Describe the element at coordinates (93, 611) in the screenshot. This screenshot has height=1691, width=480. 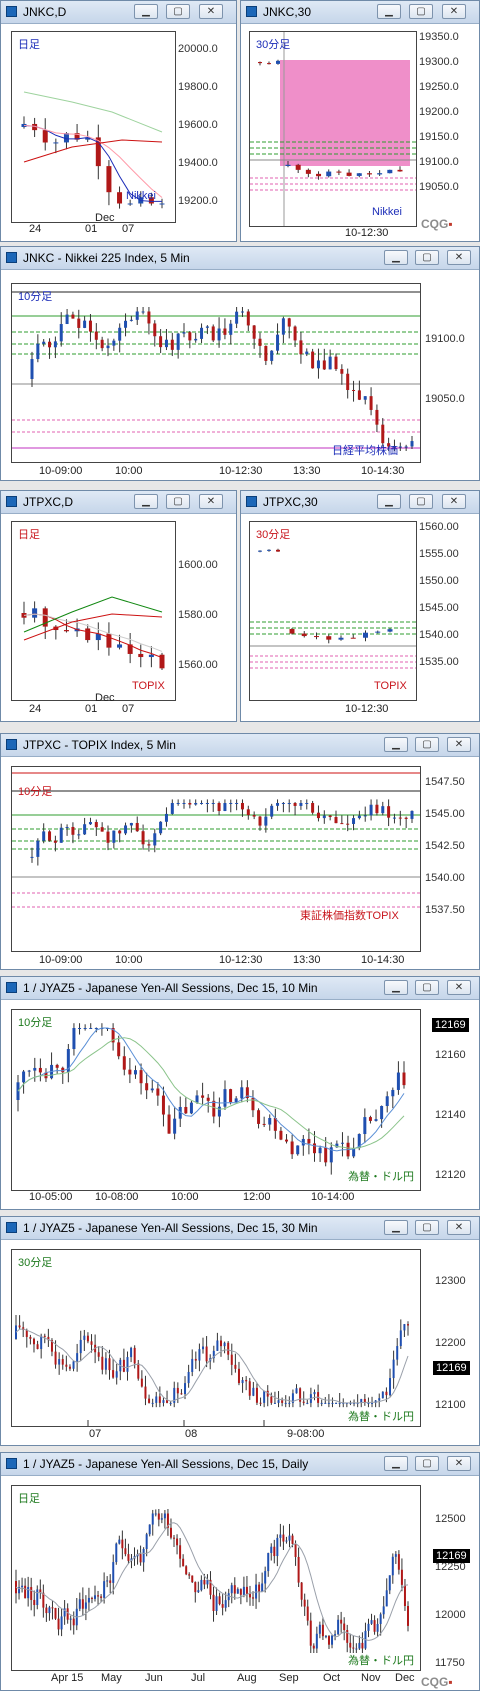
I see `chart-plot: 日足 TOPIX` at that location.